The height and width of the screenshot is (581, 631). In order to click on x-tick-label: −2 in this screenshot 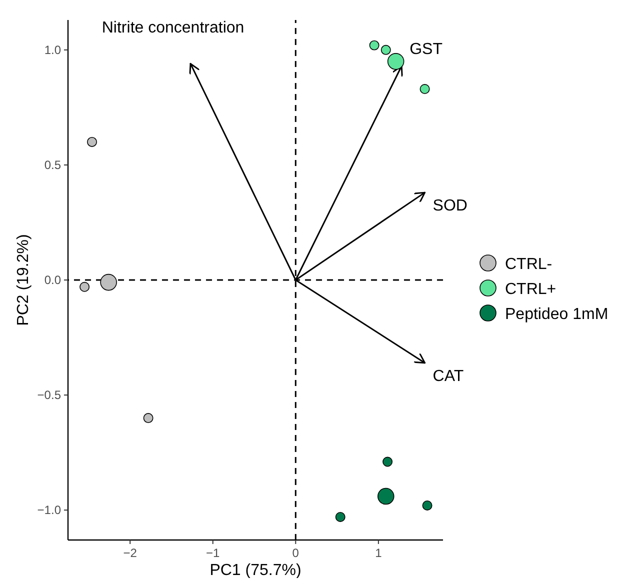, I will do `click(130, 553)`.